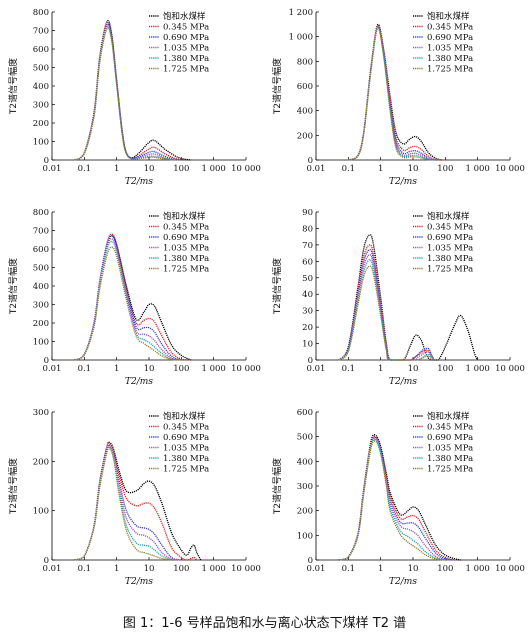  Describe the element at coordinates (307, 312) in the screenshot. I see `y-tick-label: 30` at that location.